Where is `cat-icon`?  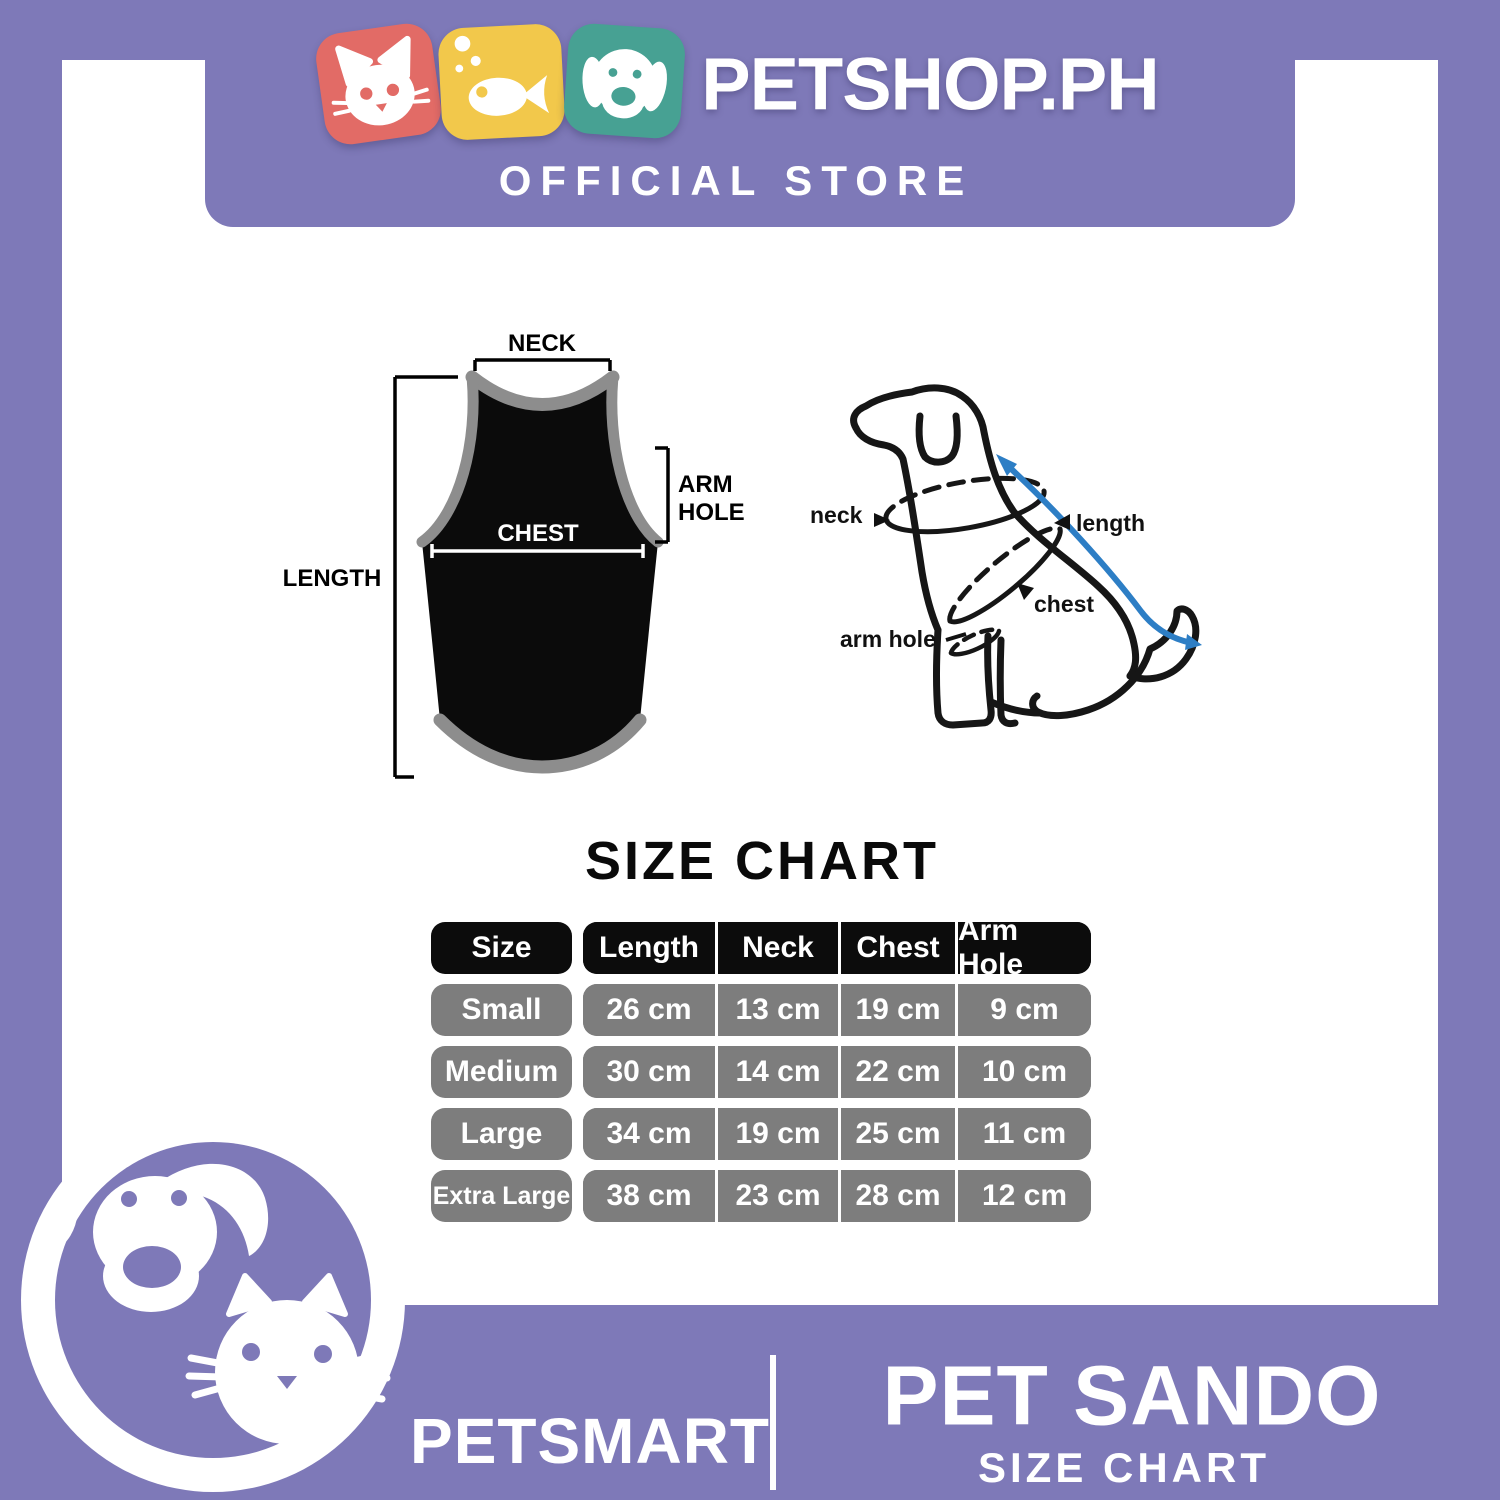 cat-icon is located at coordinates (378, 84).